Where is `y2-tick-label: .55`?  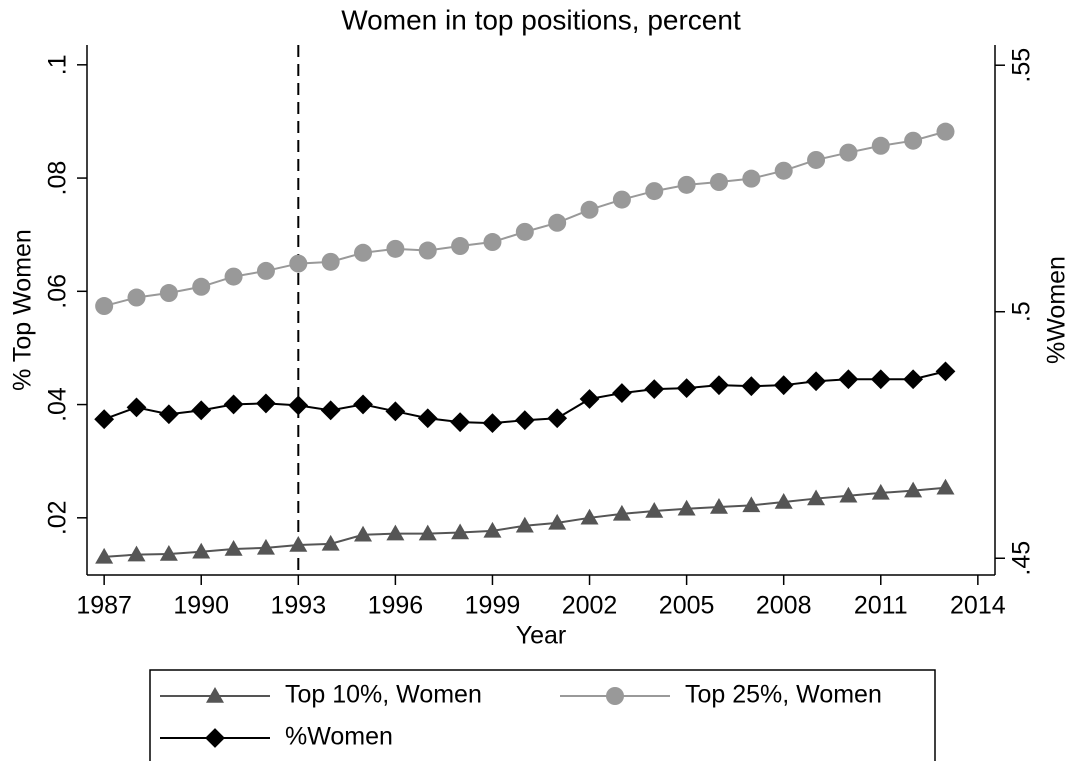
y2-tick-label: .55 is located at coordinates (1022, 65).